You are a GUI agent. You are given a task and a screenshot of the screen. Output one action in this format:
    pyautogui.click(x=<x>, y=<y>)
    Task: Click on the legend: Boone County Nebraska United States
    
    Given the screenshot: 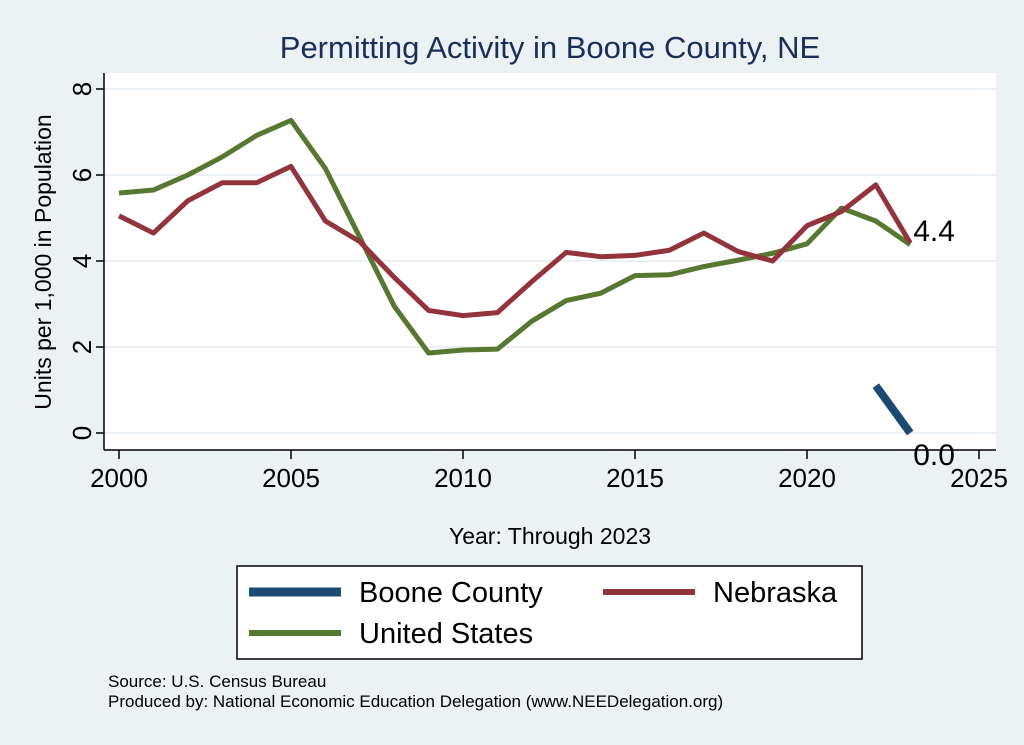 What is the action you would take?
    pyautogui.click(x=549, y=612)
    